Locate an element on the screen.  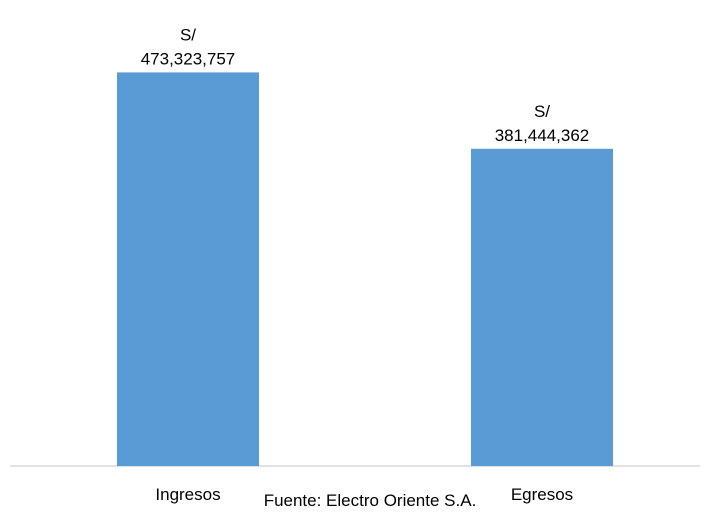
data-labels-layer: S/473,323,757 S/381,444,362 is located at coordinates (365, 84).